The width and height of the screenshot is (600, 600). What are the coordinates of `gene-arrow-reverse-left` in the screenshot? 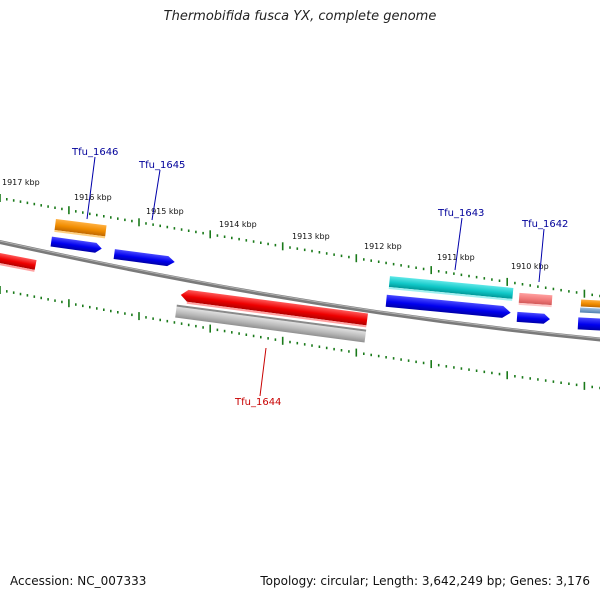 It's located at (18, 261).